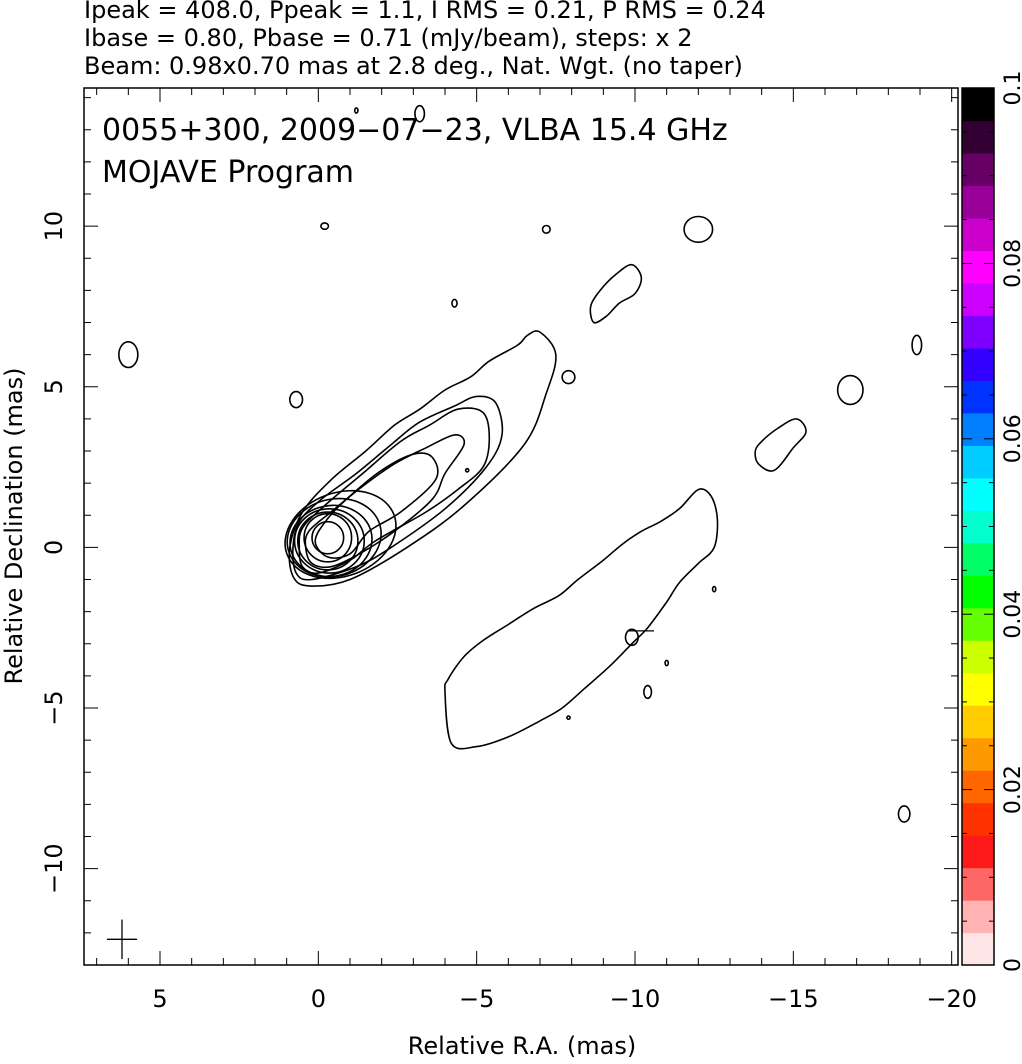 This screenshot has height=1064, width=1022. Describe the element at coordinates (159, 999) in the screenshot. I see `x-tick-label: 5` at that location.